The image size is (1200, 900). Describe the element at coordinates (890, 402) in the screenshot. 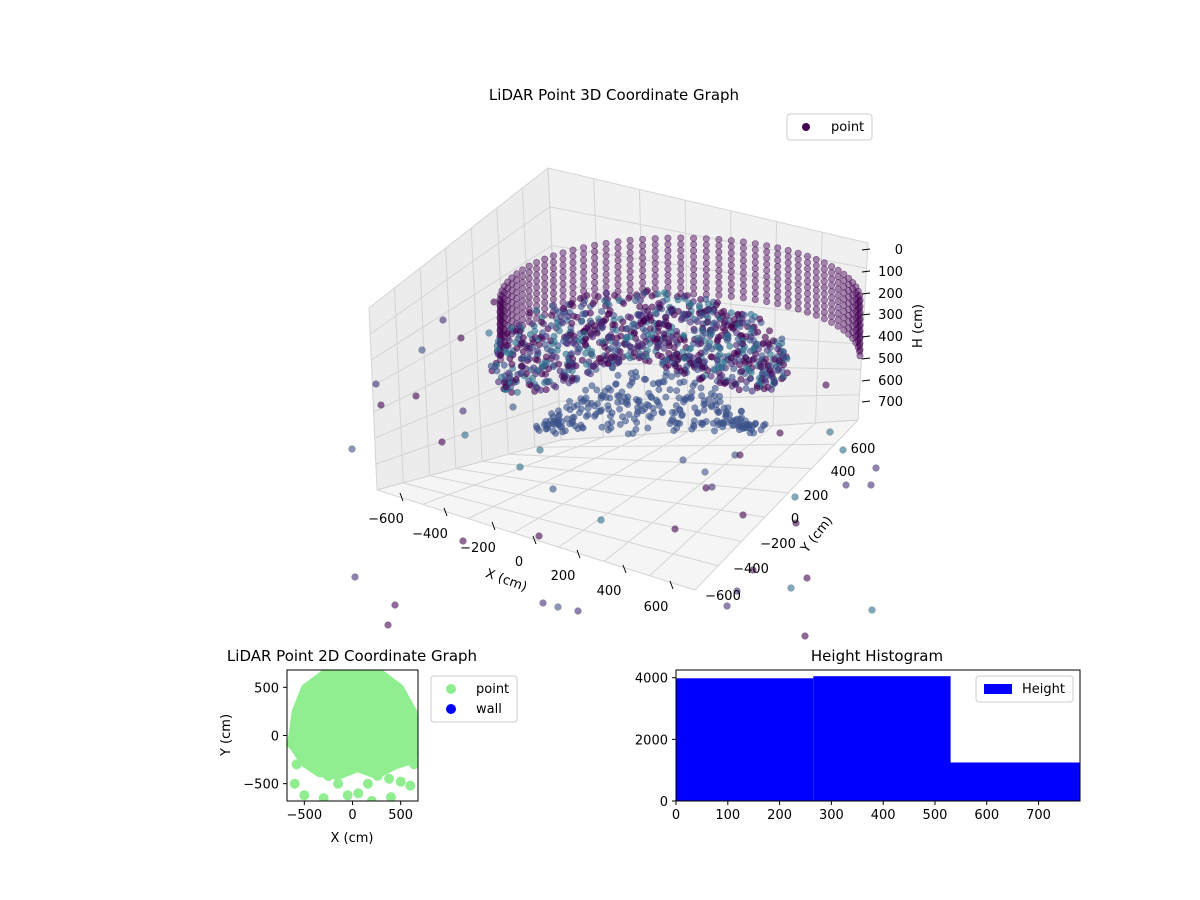

I see `z-tick-label-3d: 700` at that location.